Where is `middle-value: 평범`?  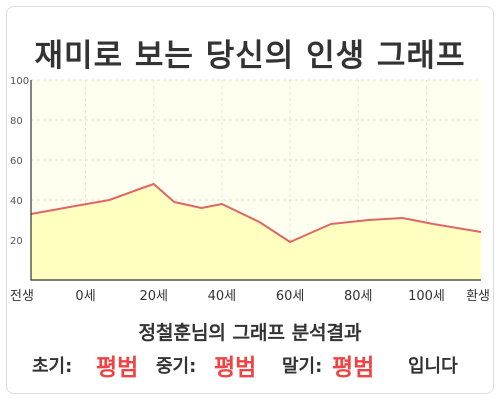
middle-value: 평범 is located at coordinates (235, 368).